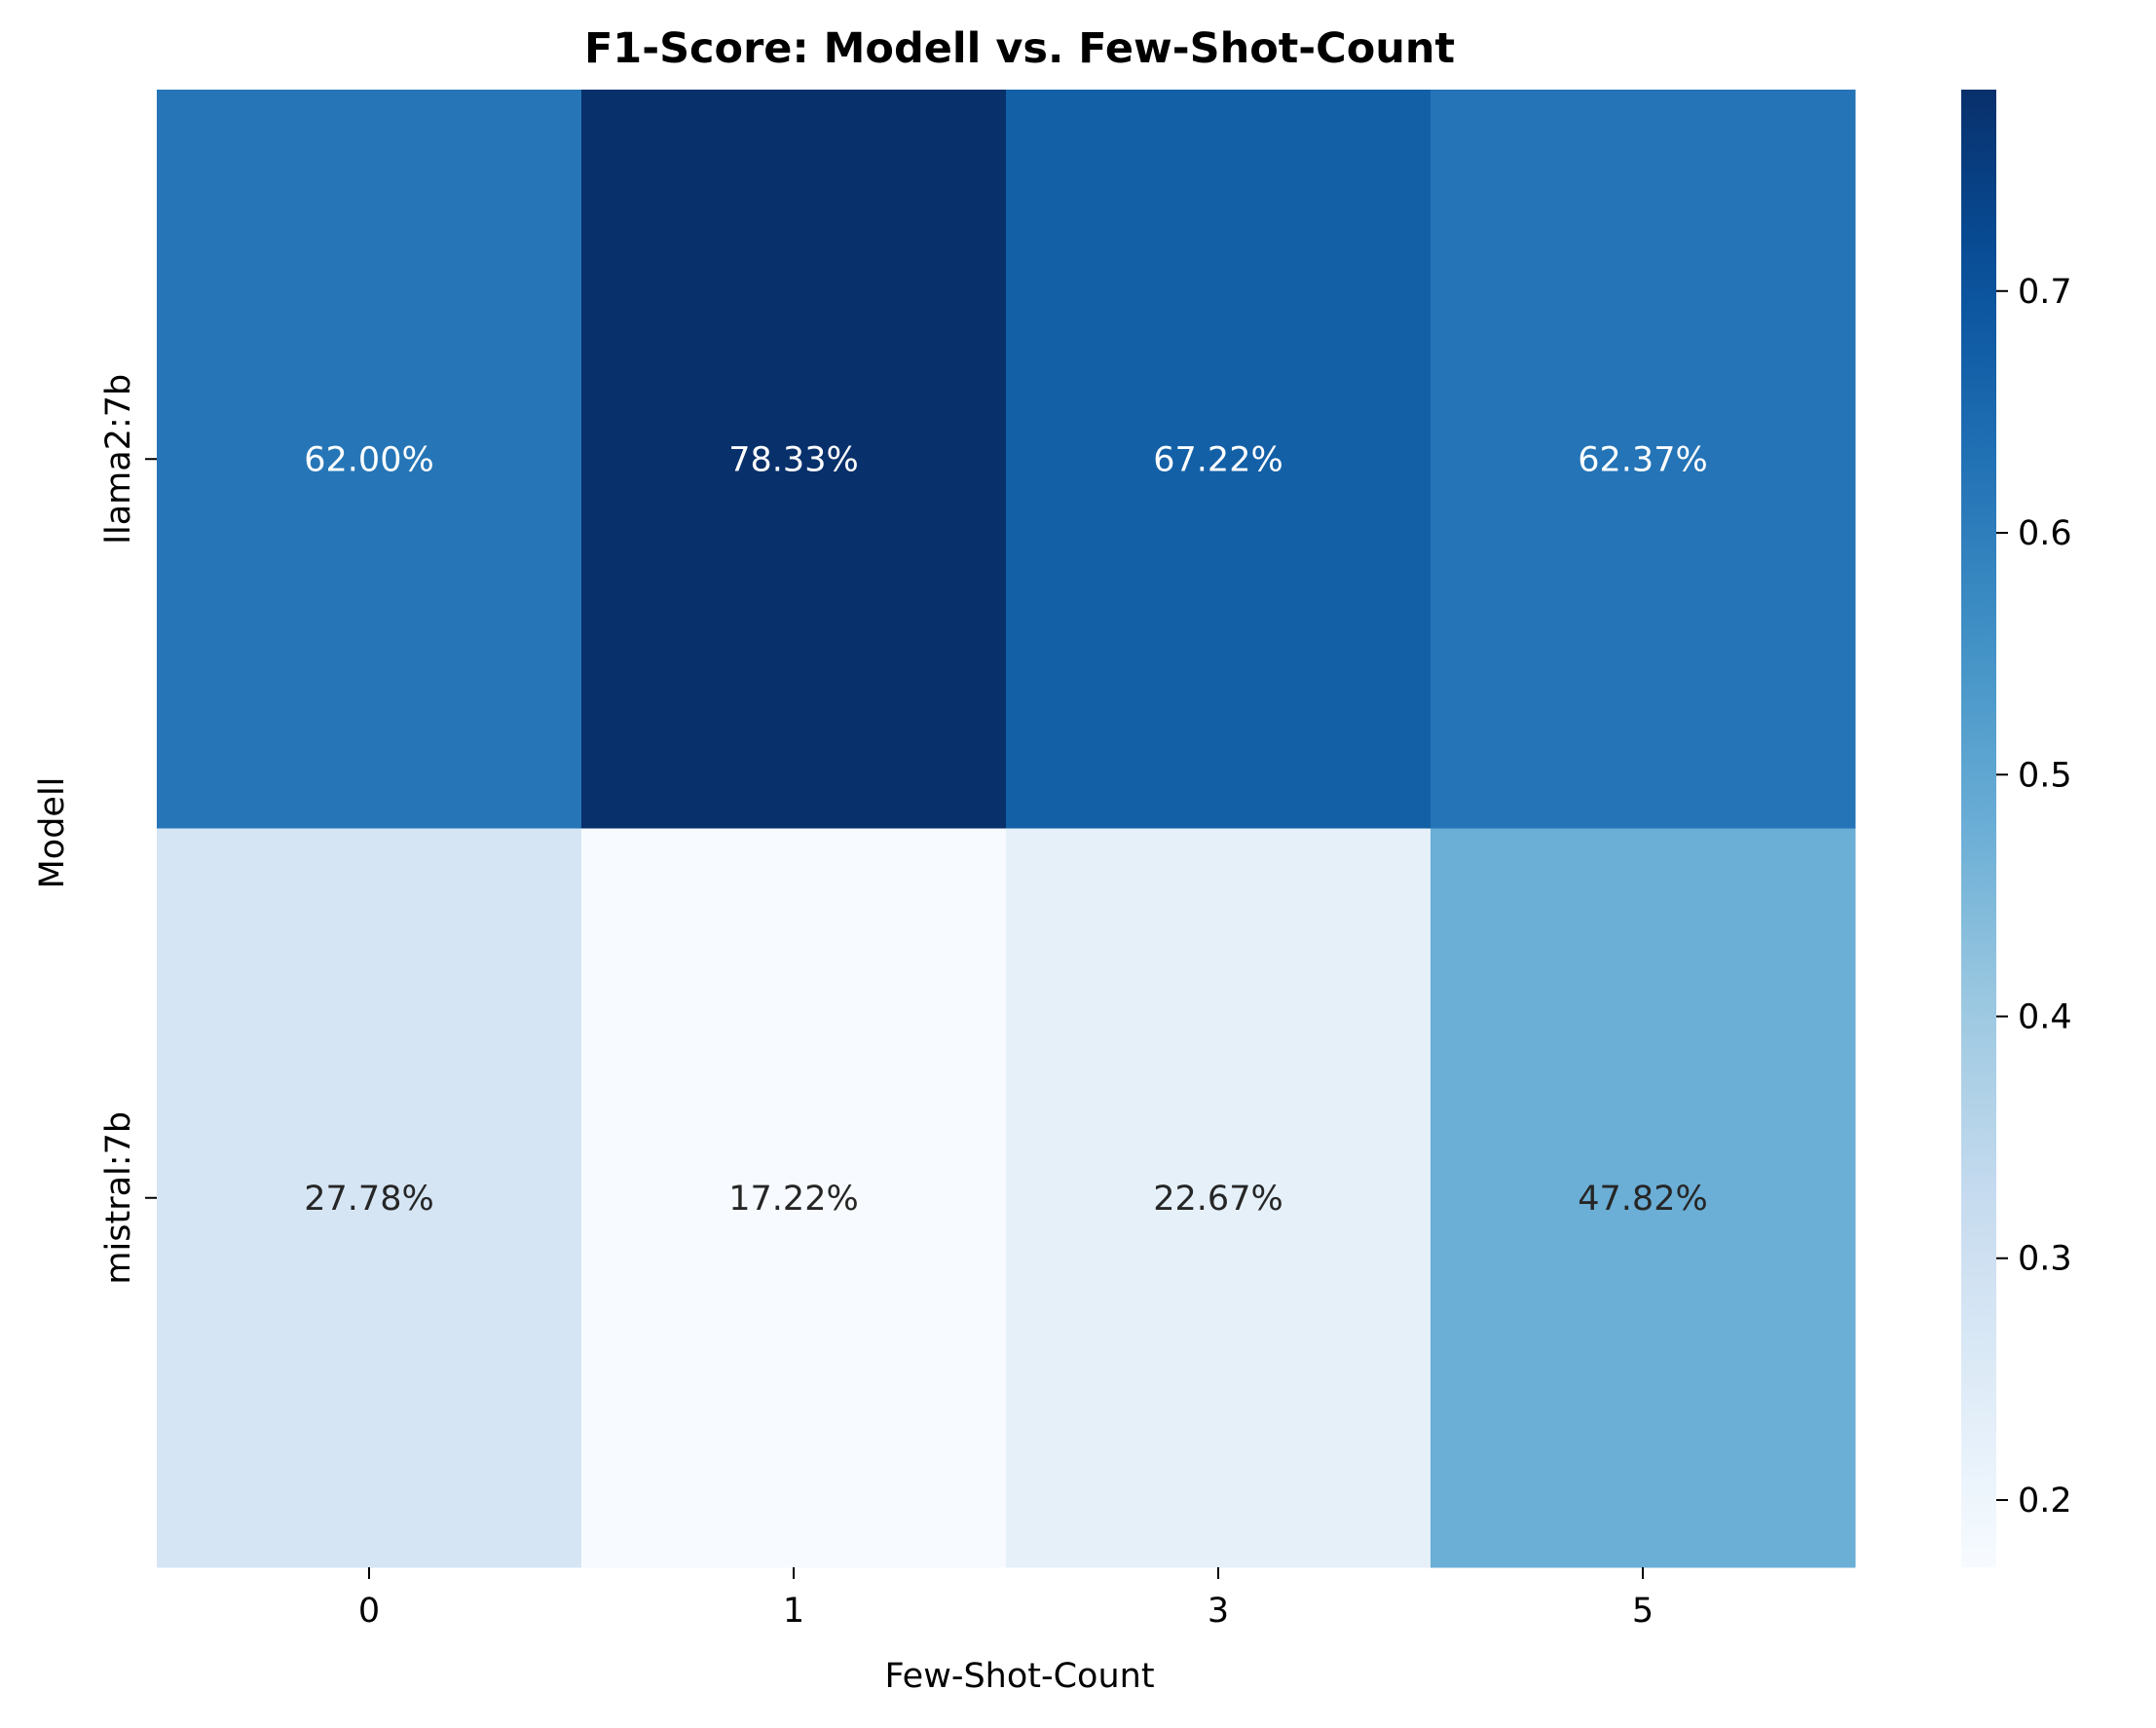 The image size is (2156, 1728). I want to click on x-tick-label: 5, so click(1643, 1611).